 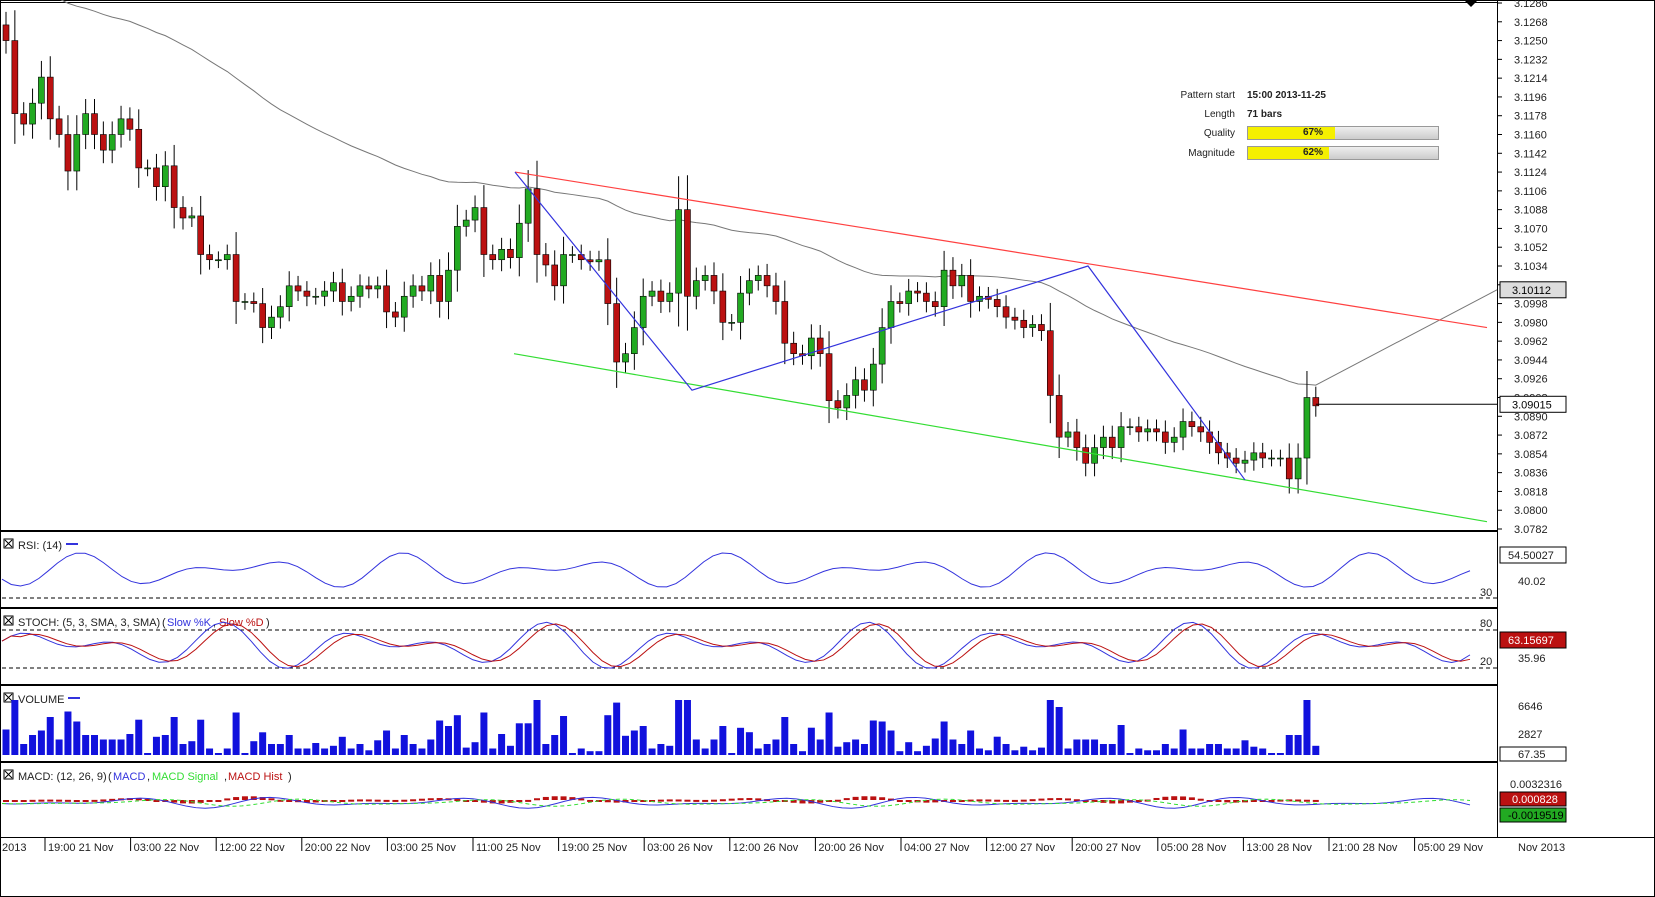 I want to click on price-tick-label: 3.0962, so click(x=1531, y=342).